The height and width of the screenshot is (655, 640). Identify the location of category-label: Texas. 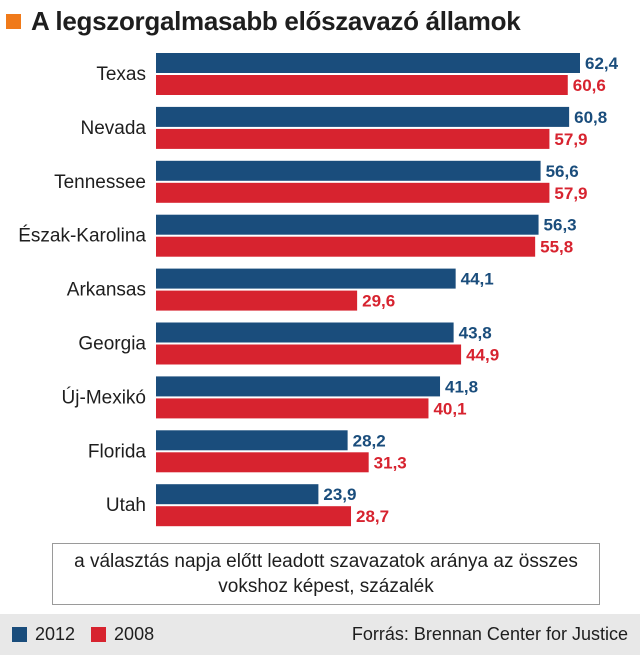
(121, 74).